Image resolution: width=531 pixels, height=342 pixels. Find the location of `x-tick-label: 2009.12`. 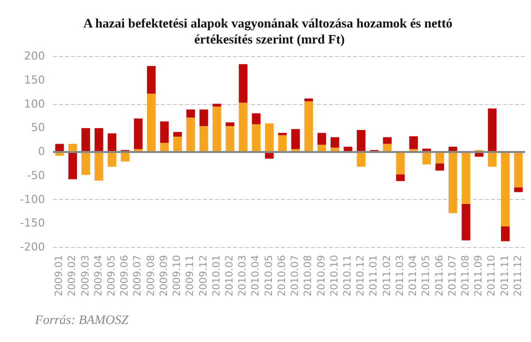

x-tick-label: 2009.12 is located at coordinates (204, 275).